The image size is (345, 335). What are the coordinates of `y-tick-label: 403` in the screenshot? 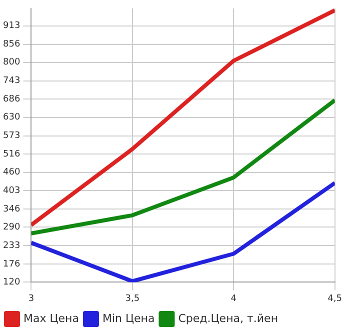 It's located at (11, 191).